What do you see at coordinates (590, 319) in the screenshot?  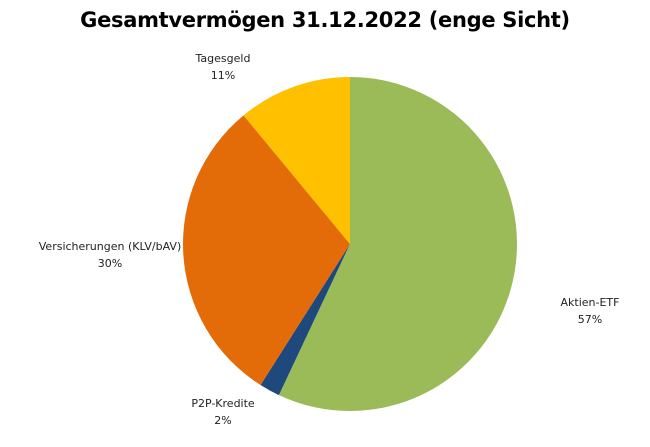 I see `data-label-percent: 57%` at bounding box center [590, 319].